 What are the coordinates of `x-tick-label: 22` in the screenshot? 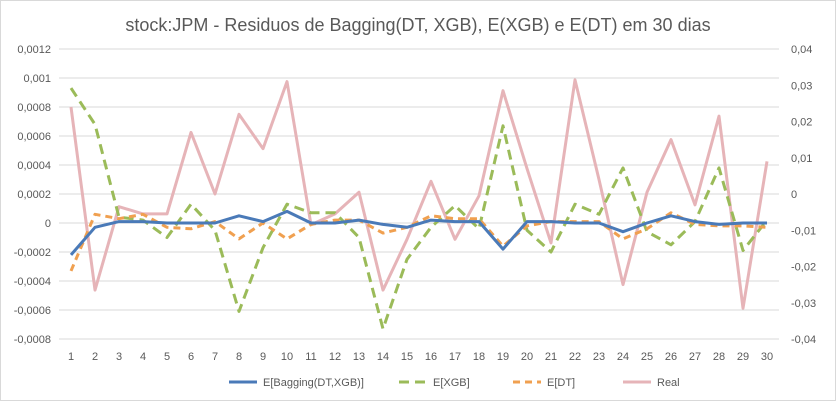 It's located at (575, 357).